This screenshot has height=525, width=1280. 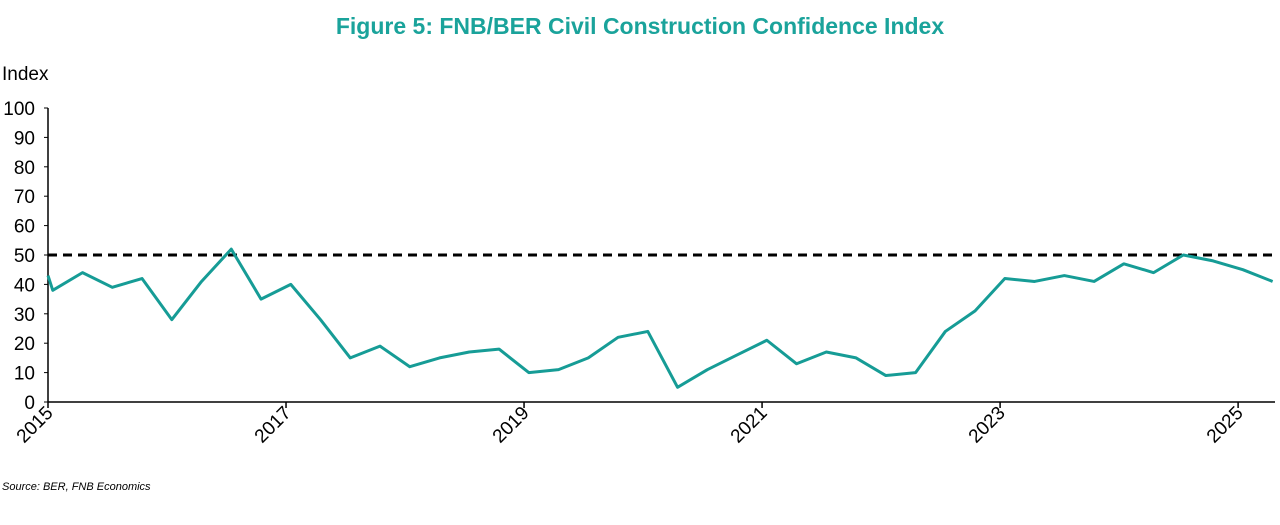 I want to click on y-tick-label: 100, so click(x=19, y=109).